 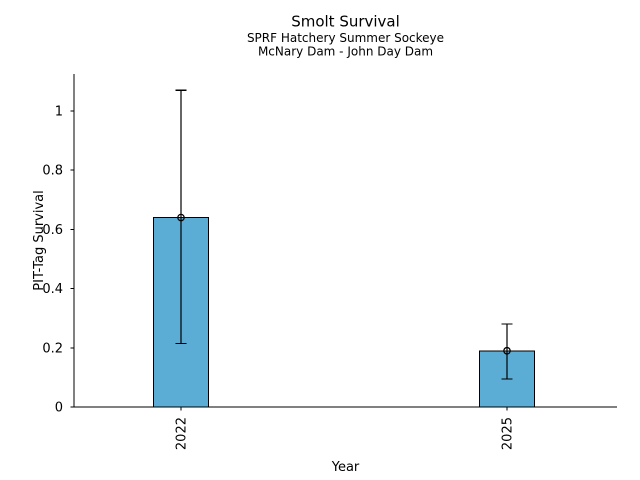 What do you see at coordinates (508, 433) in the screenshot?
I see `x-tick-label: 2025` at bounding box center [508, 433].